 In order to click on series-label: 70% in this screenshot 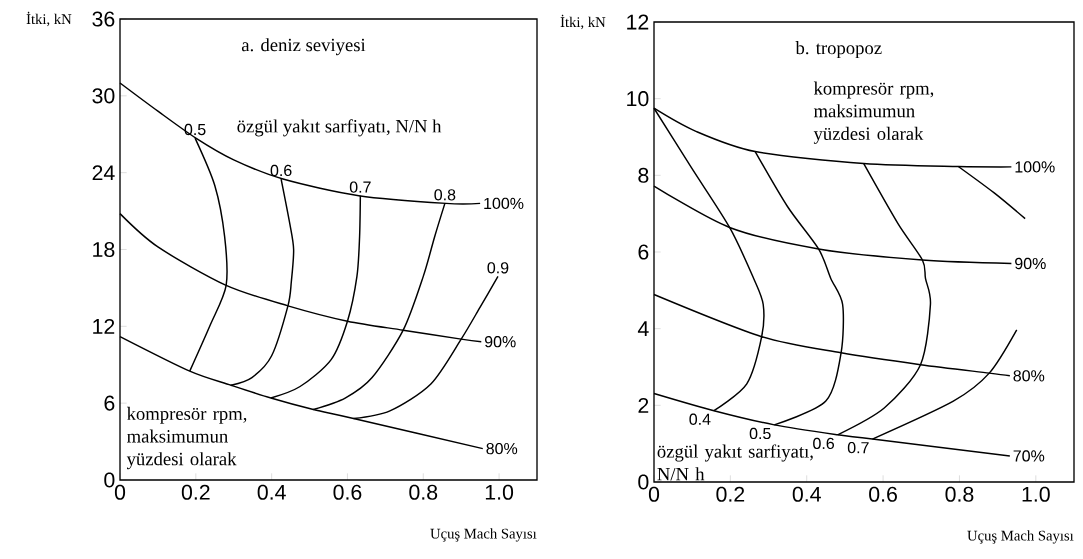, I will do `click(1029, 456)`.